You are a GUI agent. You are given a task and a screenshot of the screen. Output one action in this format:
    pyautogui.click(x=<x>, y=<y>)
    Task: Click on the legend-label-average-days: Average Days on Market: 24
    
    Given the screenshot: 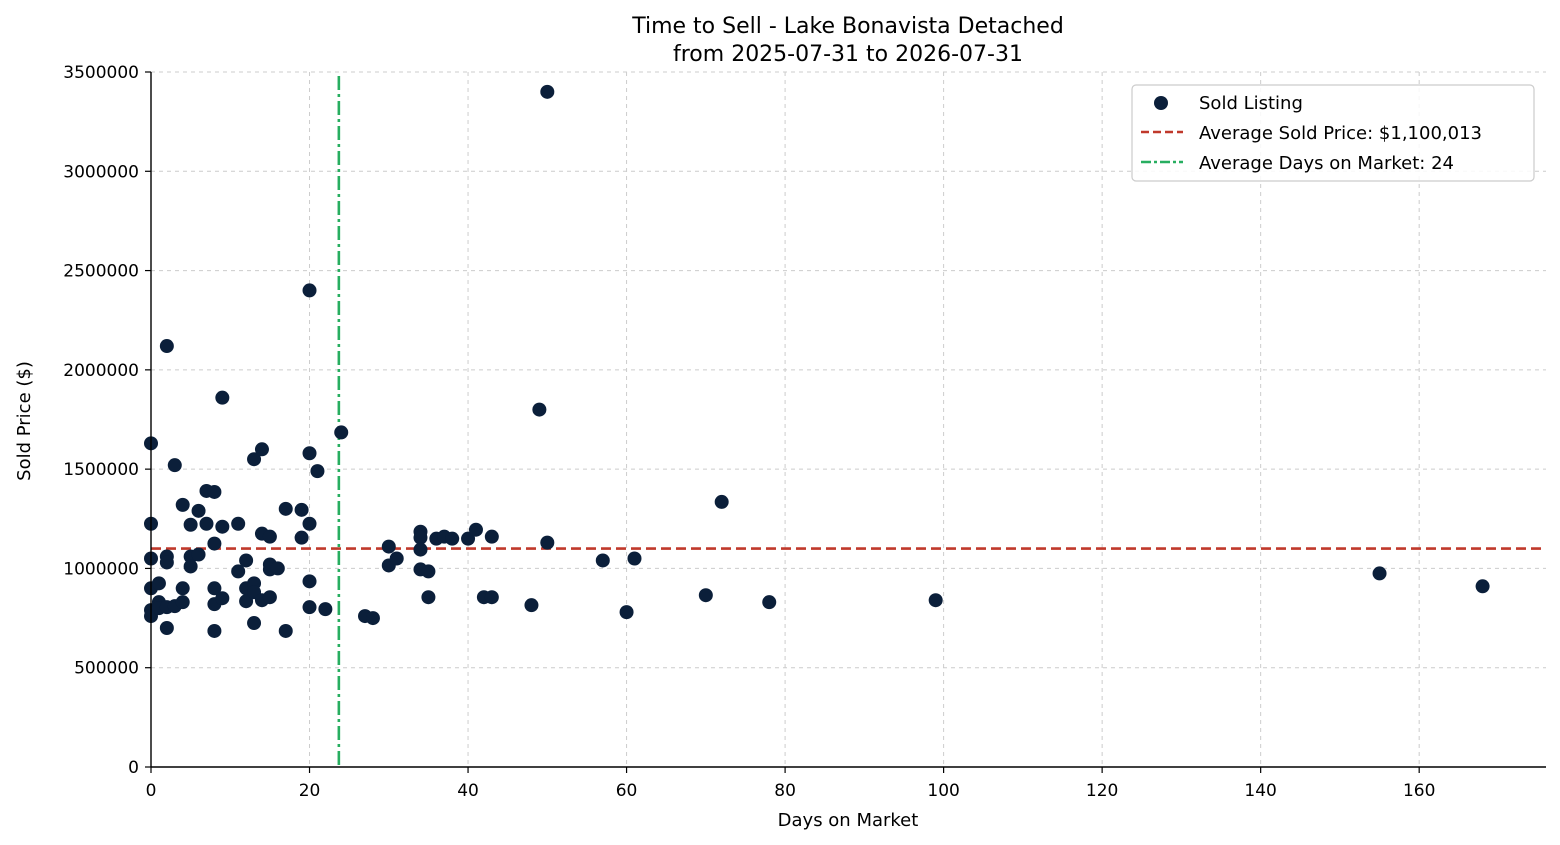 What is the action you would take?
    pyautogui.click(x=1326, y=163)
    